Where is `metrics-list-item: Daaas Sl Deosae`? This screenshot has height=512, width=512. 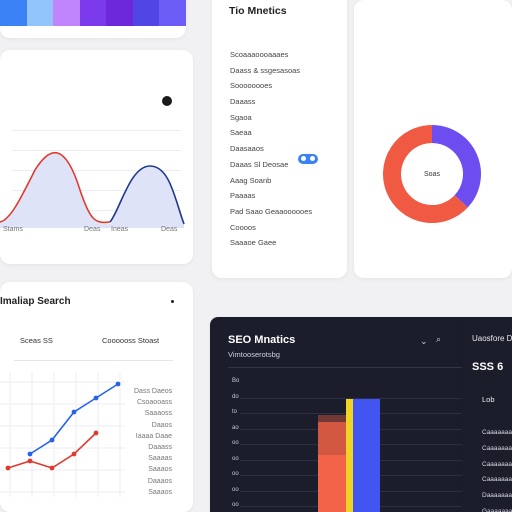
metrics-list-item: Daaas Sl Deosae is located at coordinates (259, 164).